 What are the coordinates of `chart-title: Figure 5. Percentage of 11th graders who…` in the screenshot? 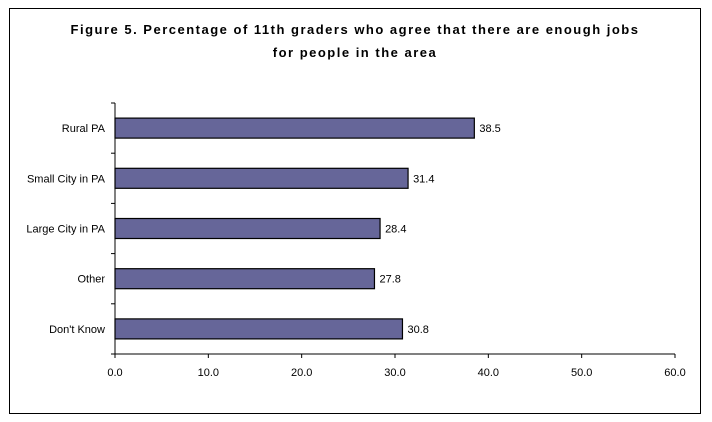 It's located at (355, 41).